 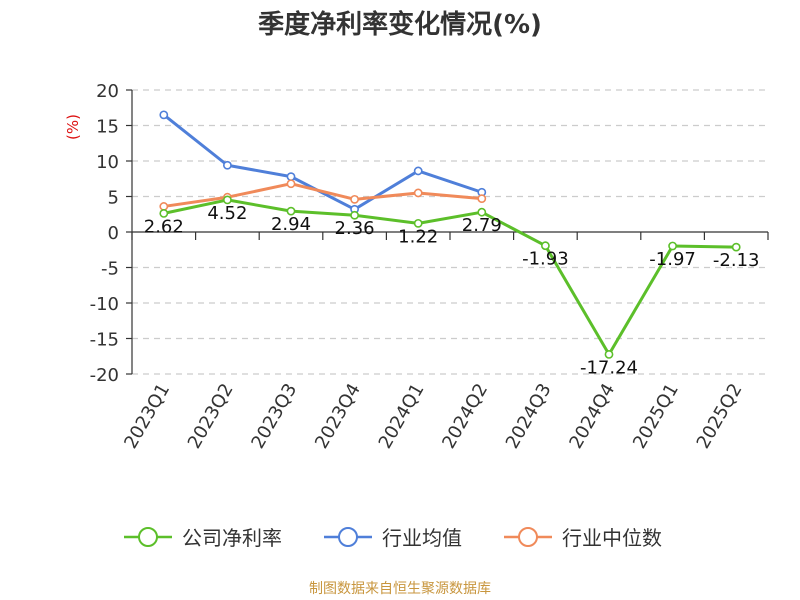 I want to click on x-tick-label: 2025Q1, so click(x=656, y=416).